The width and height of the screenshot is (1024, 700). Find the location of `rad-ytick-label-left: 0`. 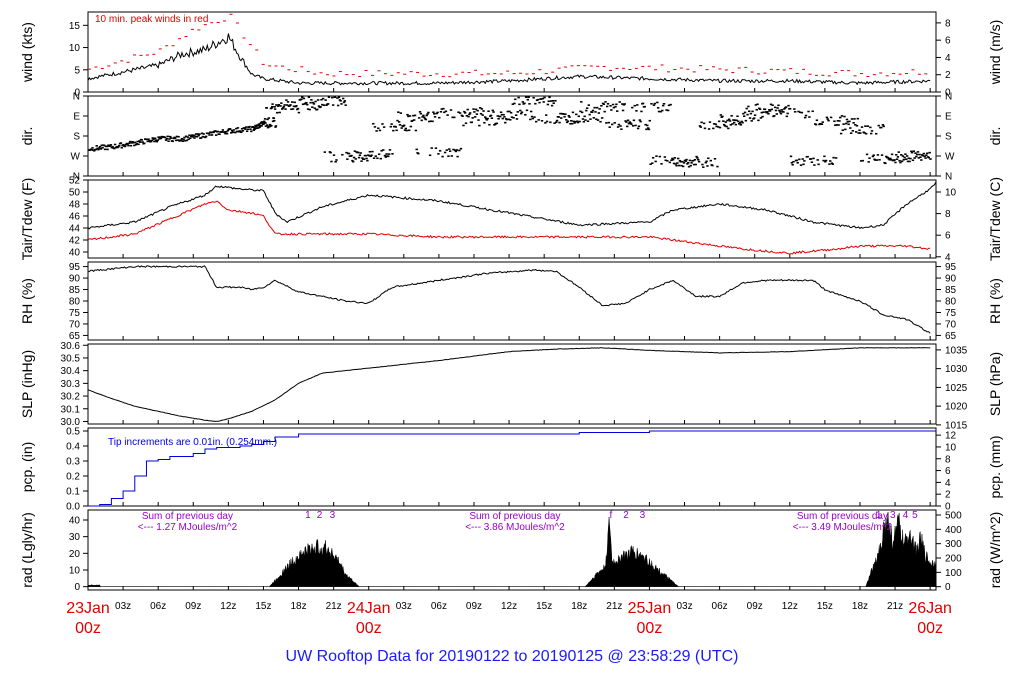

rad-ytick-label-left: 0 is located at coordinates (77, 587).